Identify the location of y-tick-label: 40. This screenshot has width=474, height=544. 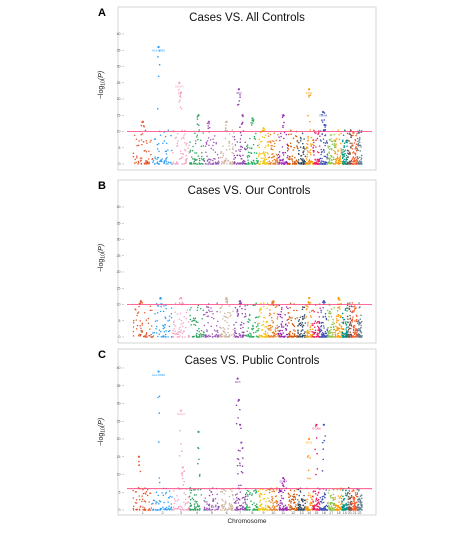
(119, 34).